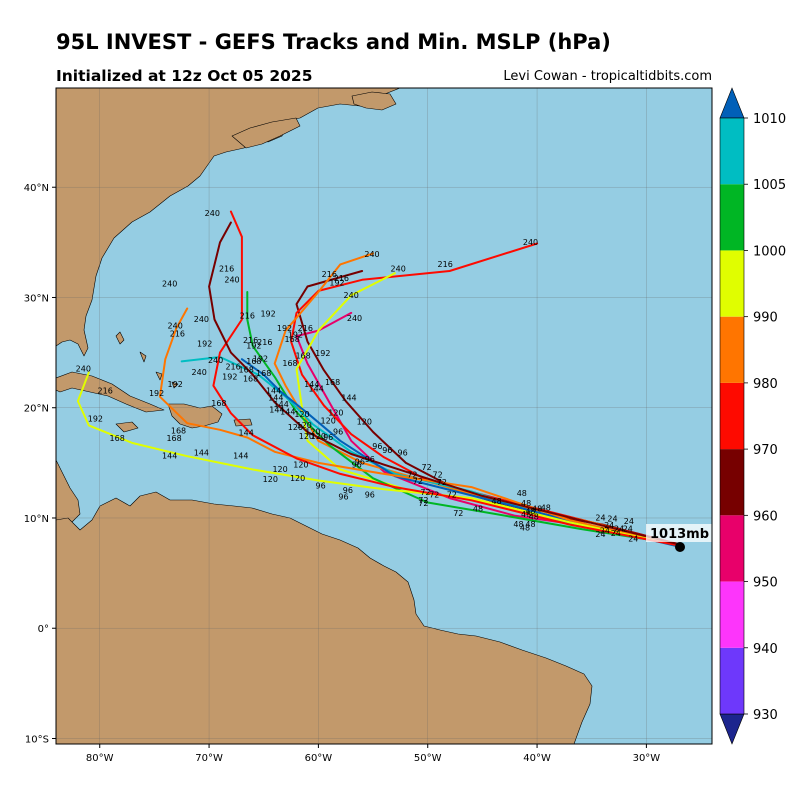 The image size is (800, 800). I want to click on lat-tick-label: 30°N, so click(36, 298).